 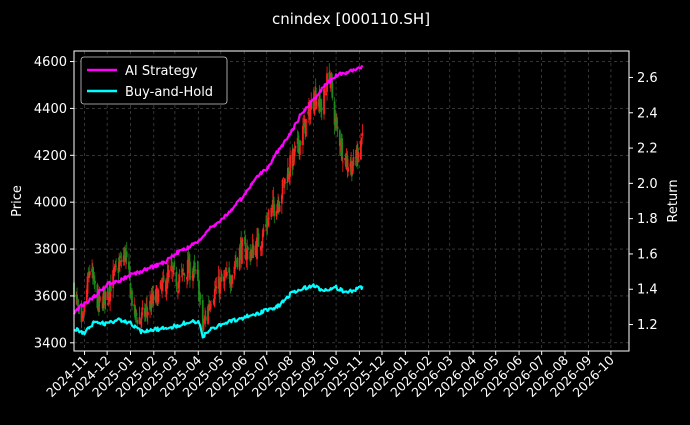 I want to click on y-tick-label: 3800, so click(x=50, y=250).